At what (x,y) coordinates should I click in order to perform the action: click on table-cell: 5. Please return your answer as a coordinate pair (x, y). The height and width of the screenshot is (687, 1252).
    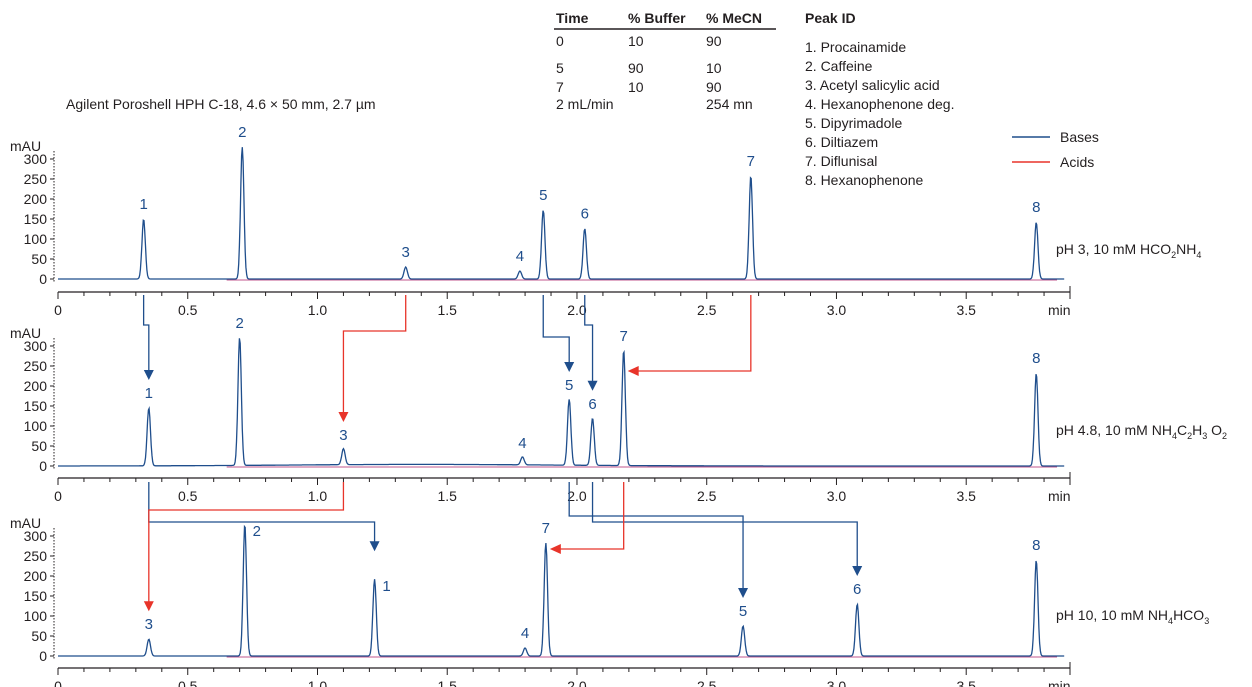
    Looking at the image, I should click on (560, 68).